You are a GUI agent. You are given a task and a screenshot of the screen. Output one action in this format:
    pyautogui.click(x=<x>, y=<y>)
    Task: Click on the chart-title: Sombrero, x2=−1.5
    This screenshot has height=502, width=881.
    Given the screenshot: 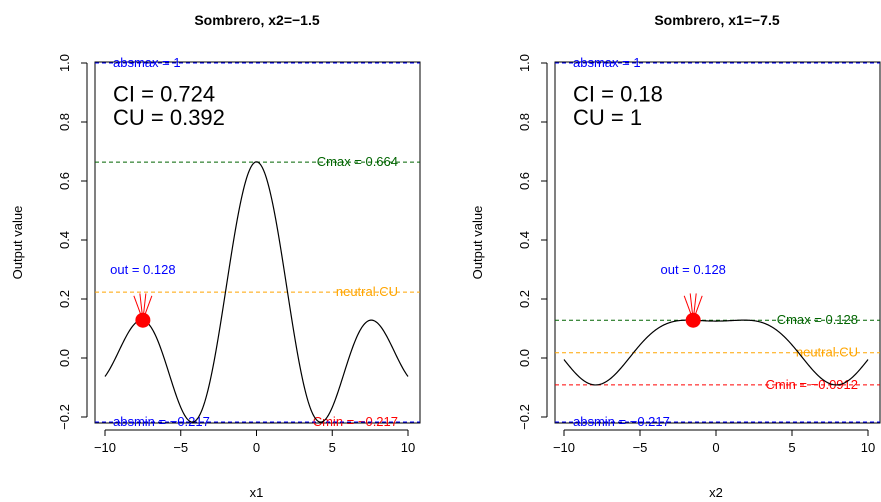 What is the action you would take?
    pyautogui.click(x=257, y=20)
    